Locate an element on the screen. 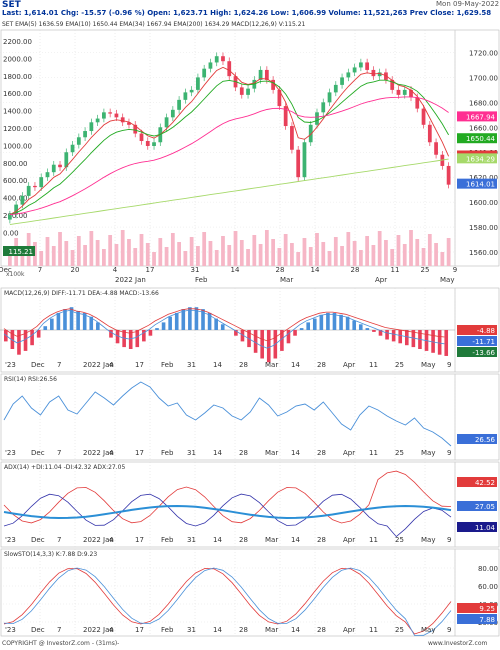 The height and width of the screenshot is (650, 500). price-right-tick-7: 1580.00 is located at coordinates (483, 228).